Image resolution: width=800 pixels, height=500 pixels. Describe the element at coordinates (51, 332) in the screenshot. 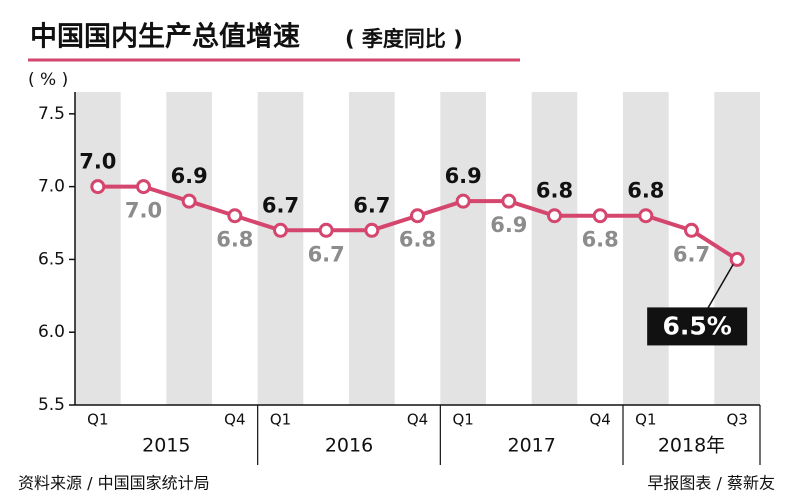

I see `y-tick-label: 6.0` at that location.